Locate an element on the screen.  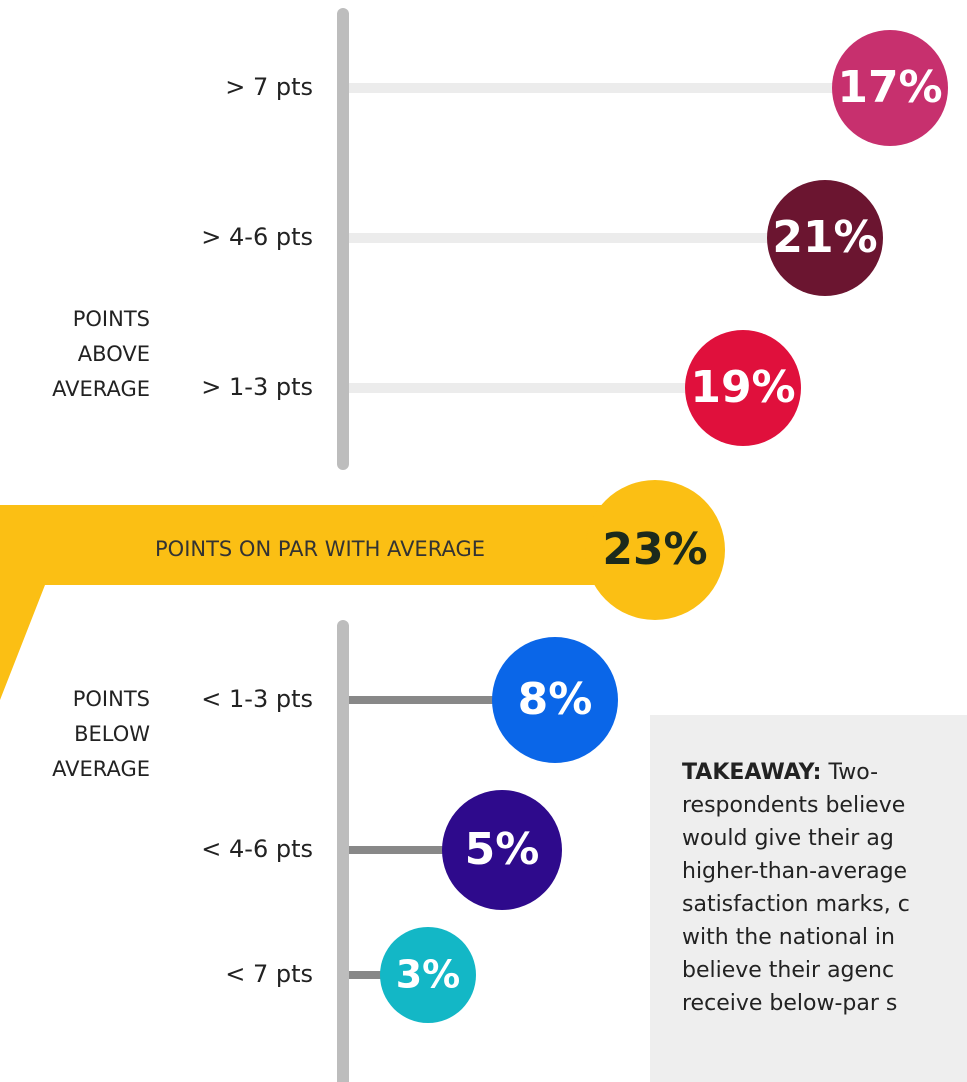
value-label: 5% is located at coordinates (502, 849).